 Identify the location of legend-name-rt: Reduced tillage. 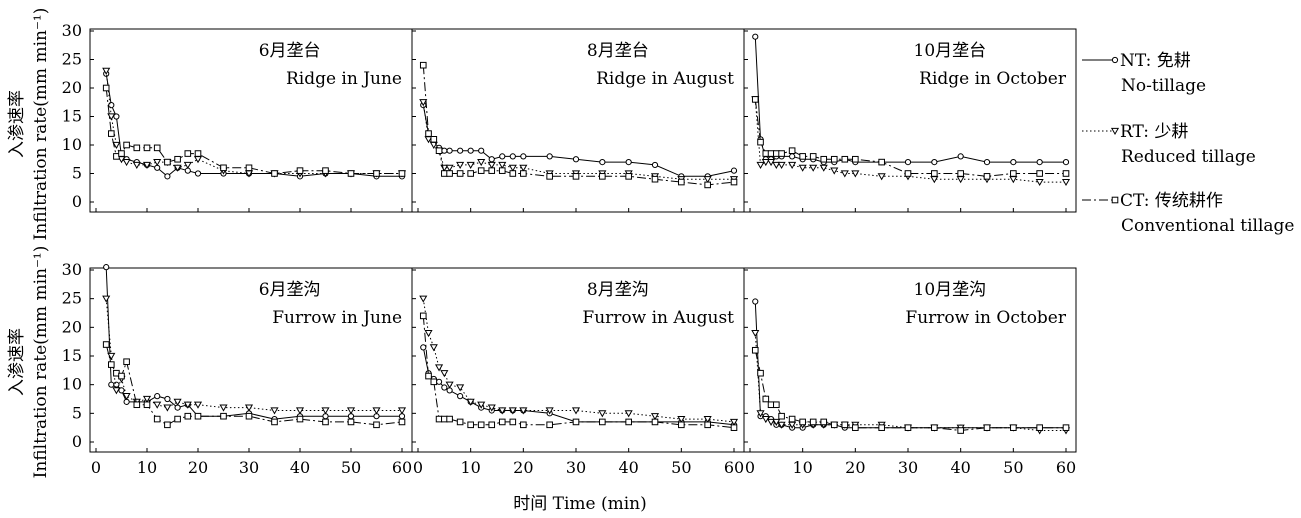
(1188, 157).